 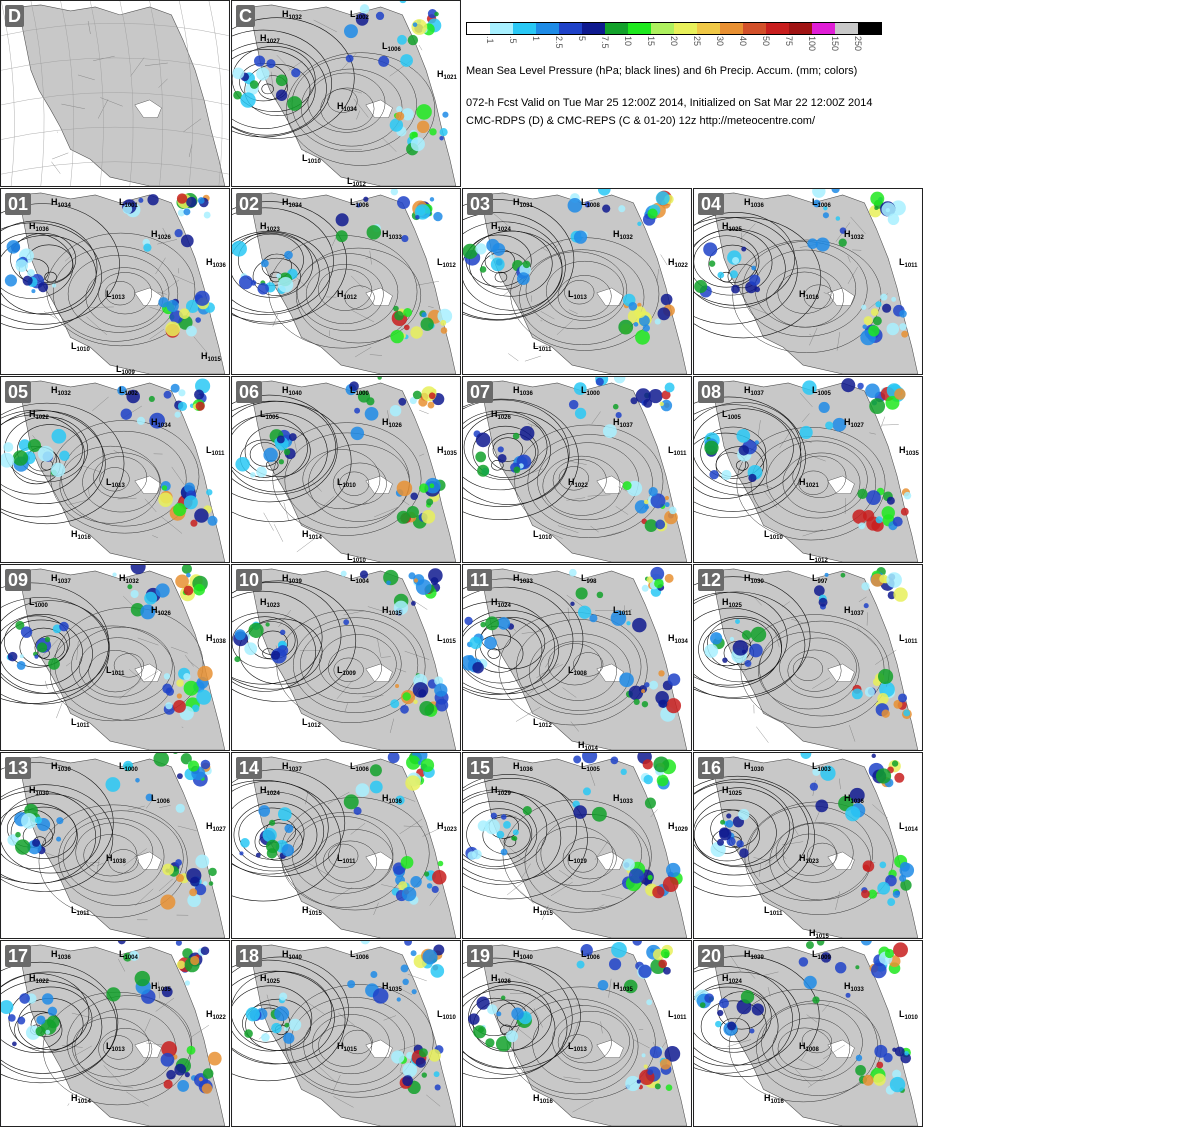 I want to click on low-pressure-label: L1012, so click(x=542, y=723).